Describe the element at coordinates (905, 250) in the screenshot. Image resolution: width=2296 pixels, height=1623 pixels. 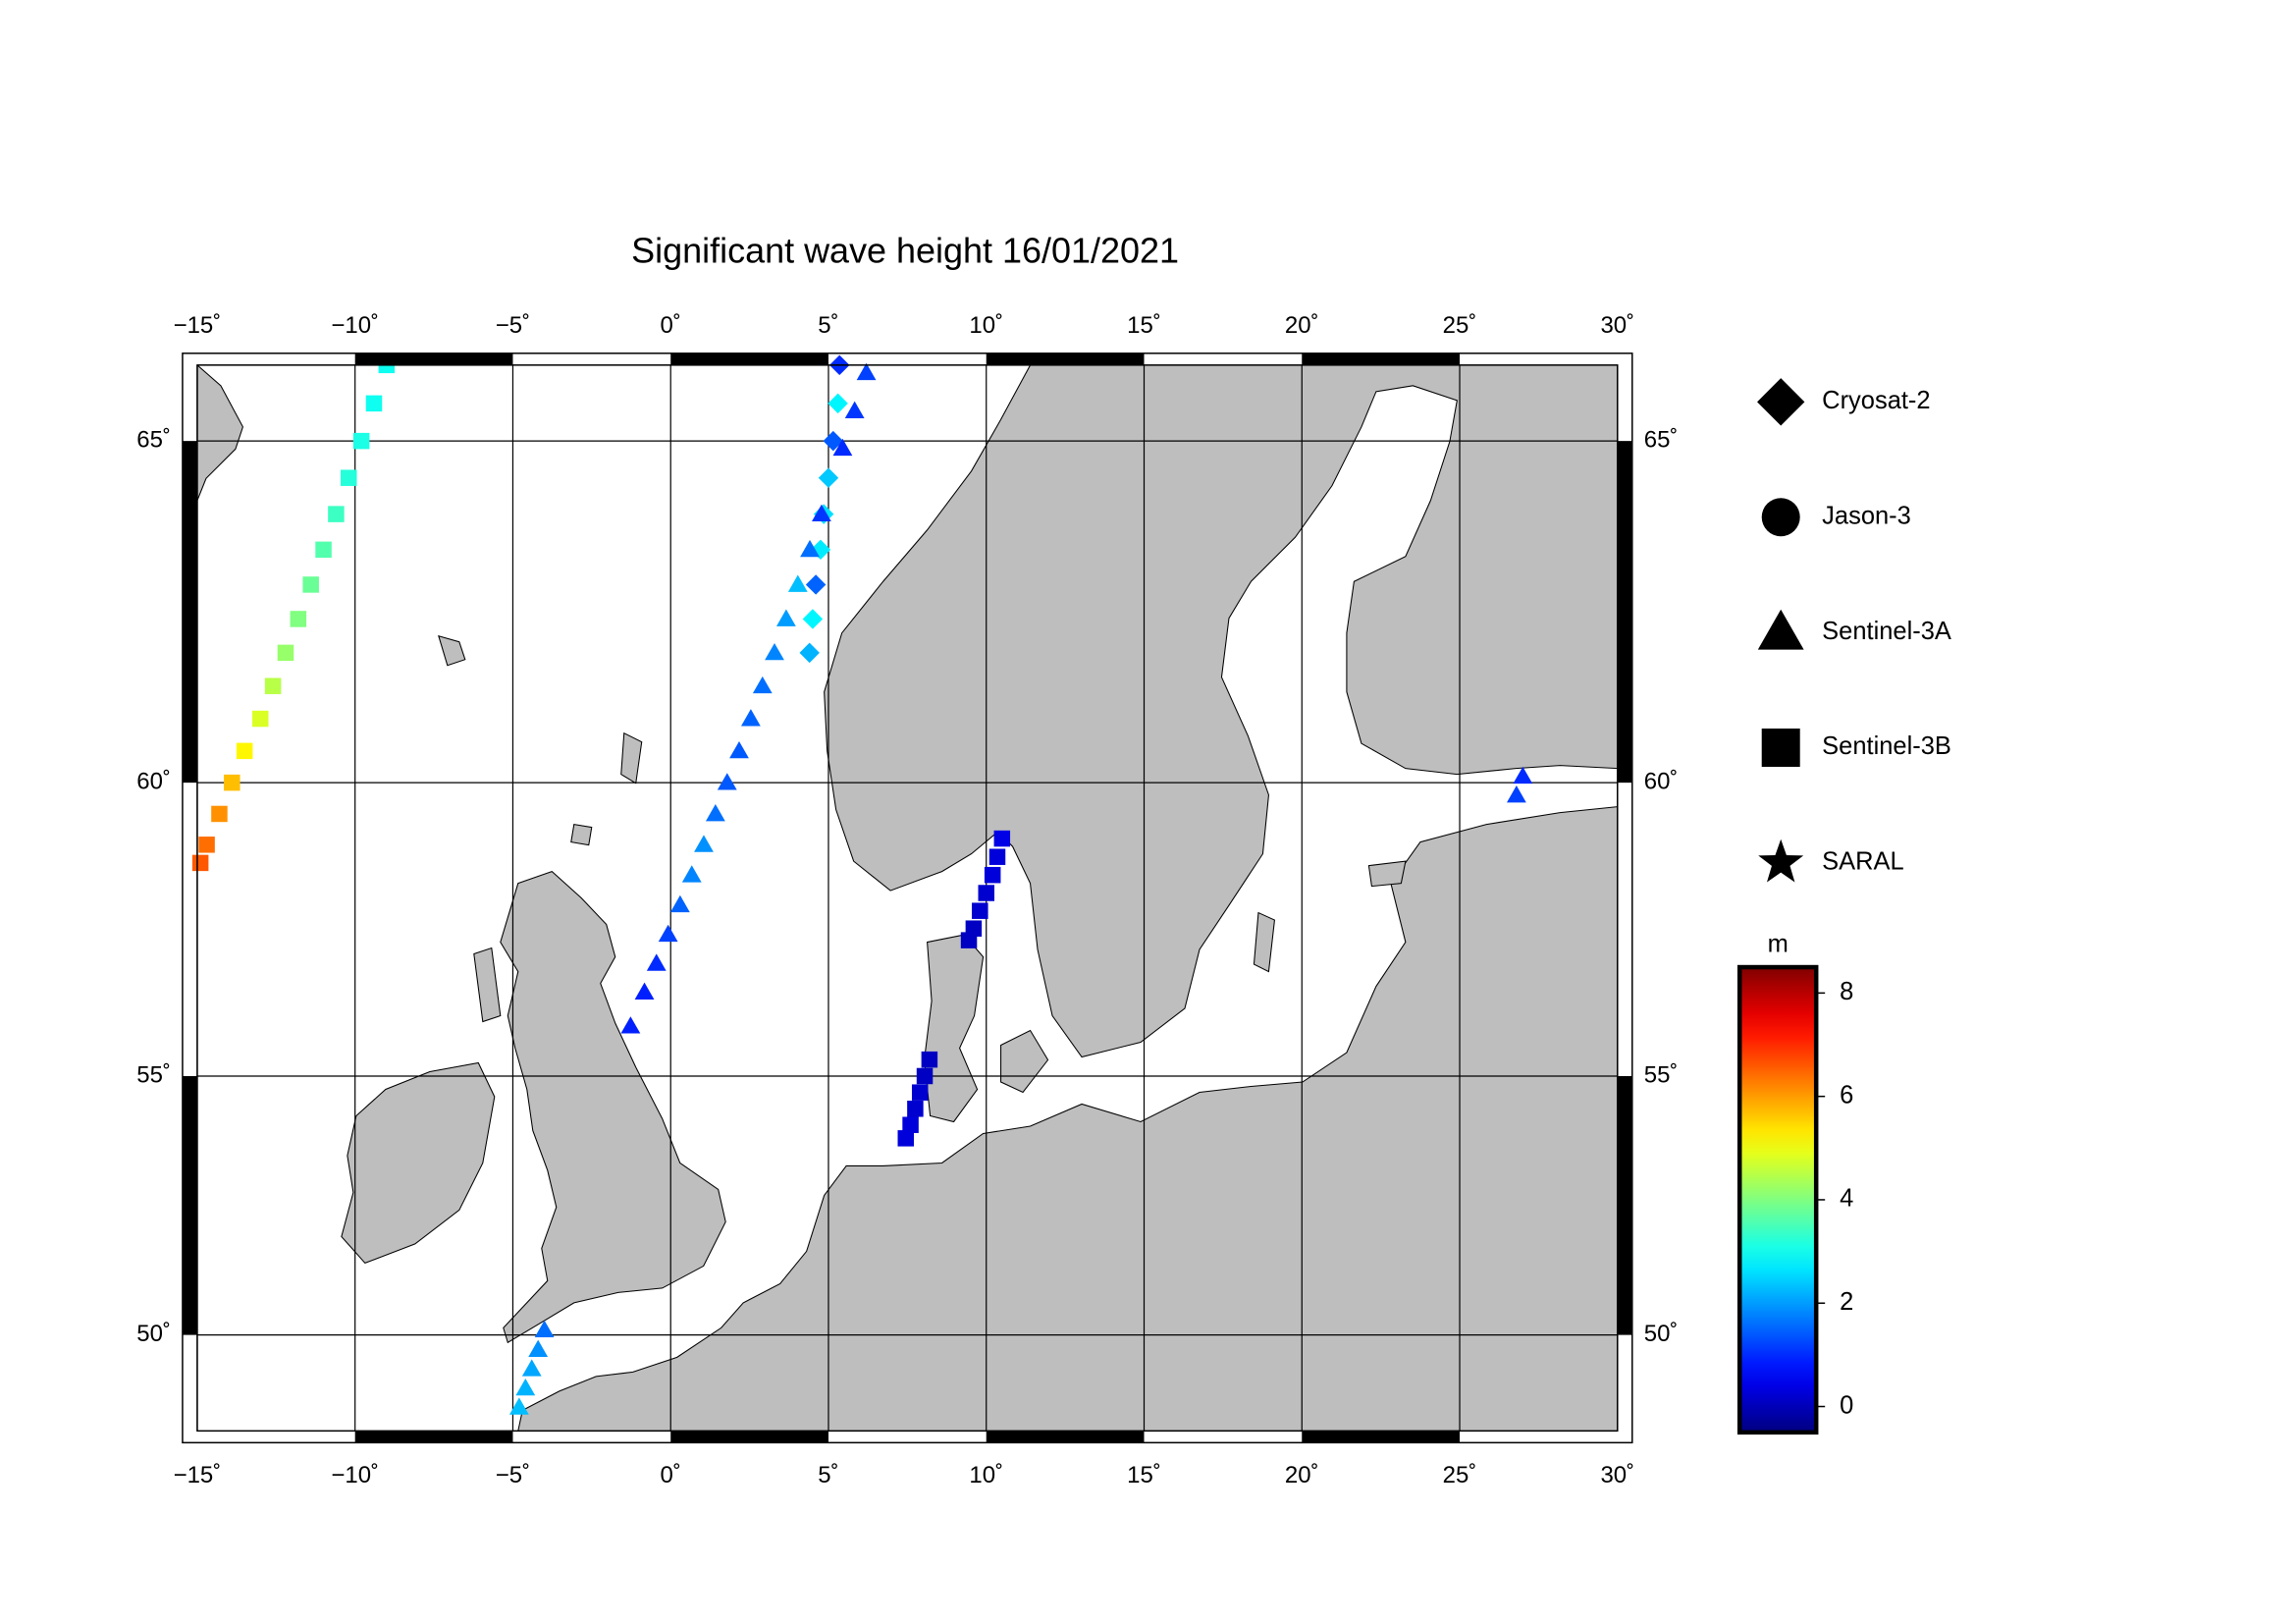
I see `chart-title: Significant wave height 16/01/2021` at that location.